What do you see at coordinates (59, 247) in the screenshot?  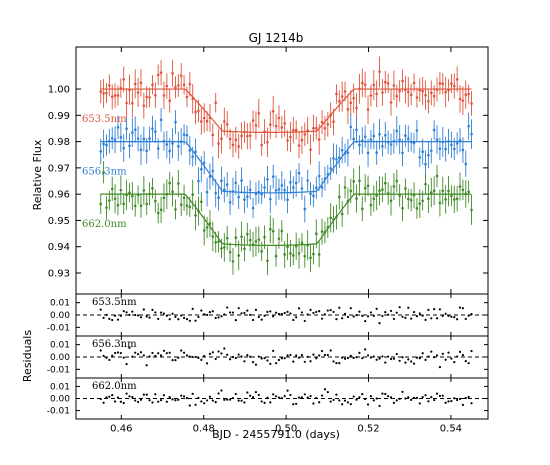 I see `y-tick-label: 0.94` at bounding box center [59, 247].